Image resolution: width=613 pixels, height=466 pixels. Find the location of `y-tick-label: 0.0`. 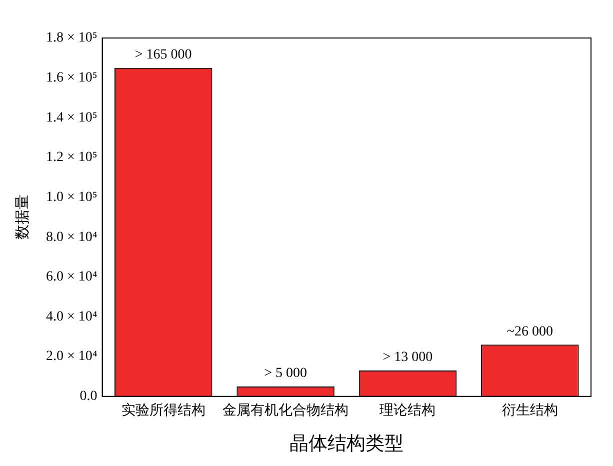

y-tick-label: 0.0 is located at coordinates (89, 396).